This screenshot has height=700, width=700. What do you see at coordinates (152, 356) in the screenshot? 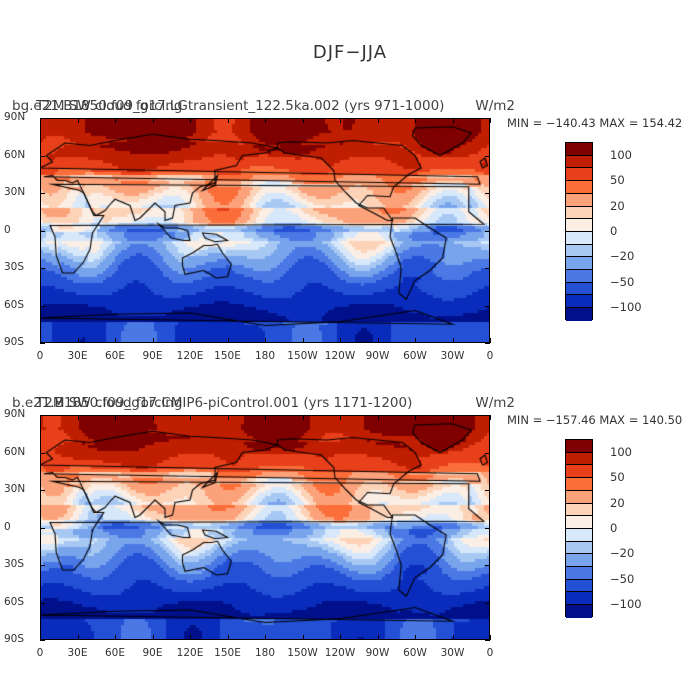
I see `x-tick-label: 90E` at bounding box center [152, 356].